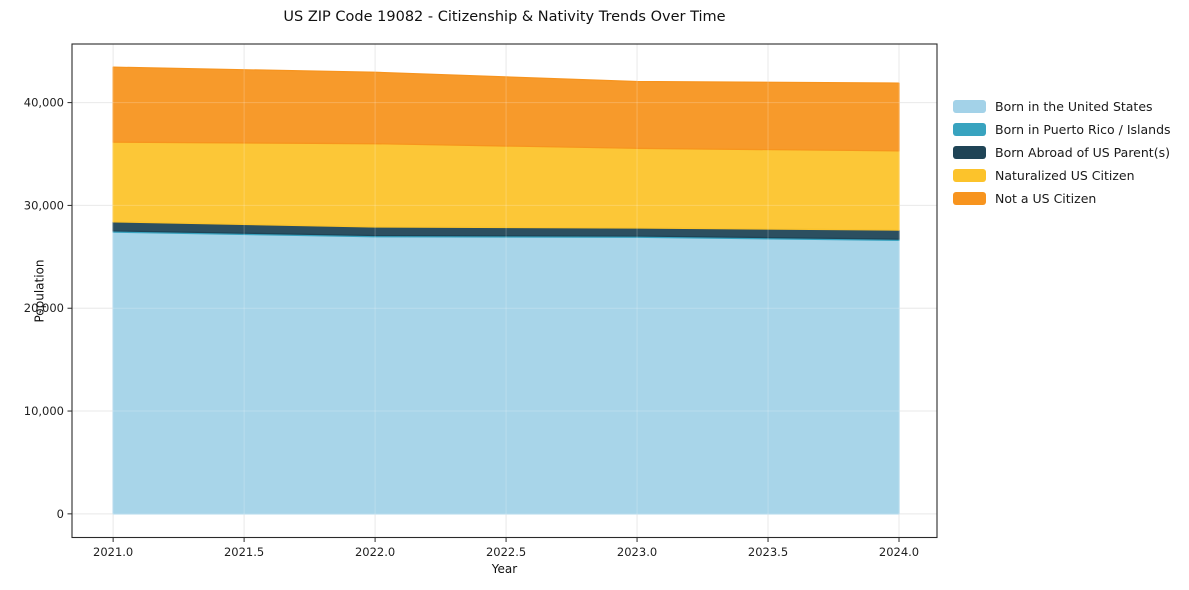 The image size is (1189, 590). I want to click on legend-item: Not a US Citizen, so click(1062, 198).